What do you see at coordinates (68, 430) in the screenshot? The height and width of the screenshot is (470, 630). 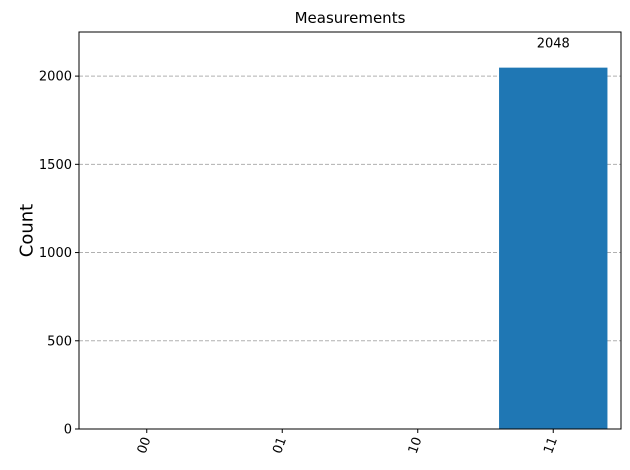 I see `y-tick-label: 0` at bounding box center [68, 430].